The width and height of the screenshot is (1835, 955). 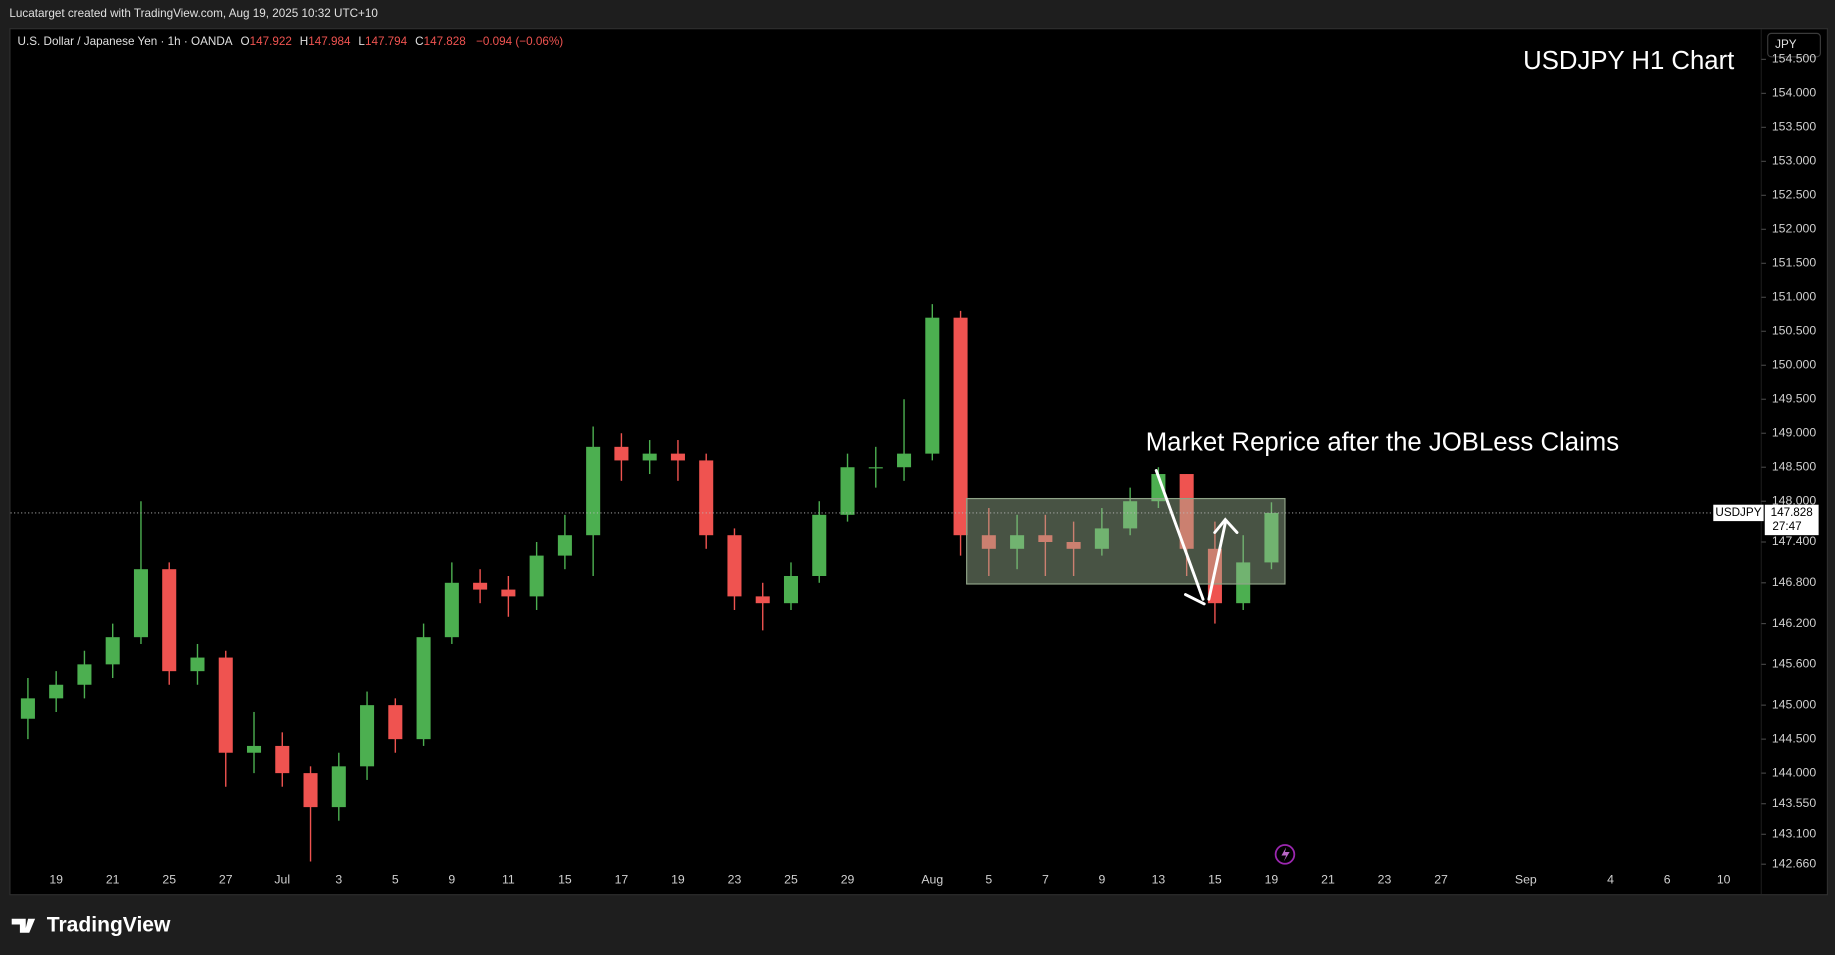 I want to click on arrow-down, so click(x=1179, y=535).